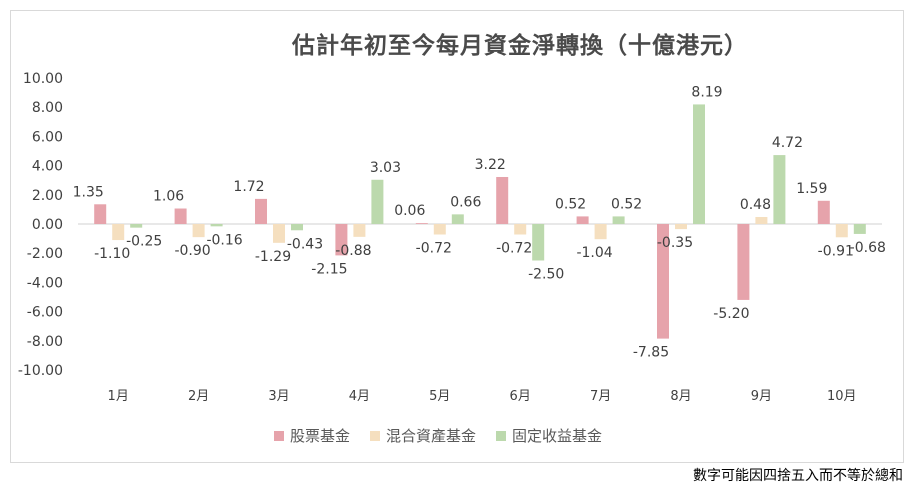 The image size is (911, 492). What do you see at coordinates (409, 211) in the screenshot?
I see `data-label-equity: 0.06` at bounding box center [409, 211].